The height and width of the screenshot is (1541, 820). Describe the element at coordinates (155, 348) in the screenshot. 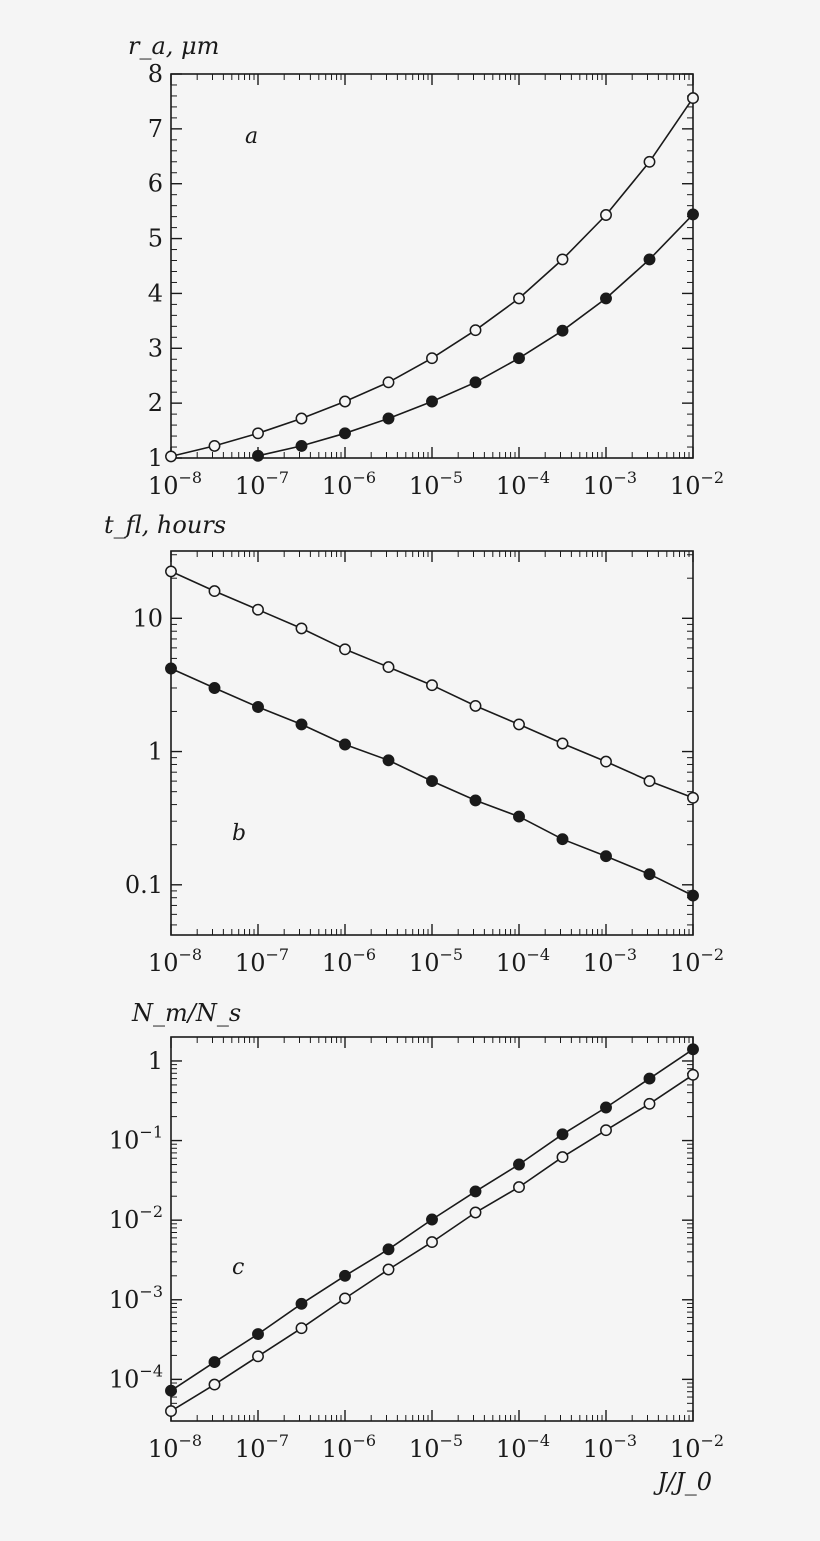

I see `y-tick-label: 3` at that location.